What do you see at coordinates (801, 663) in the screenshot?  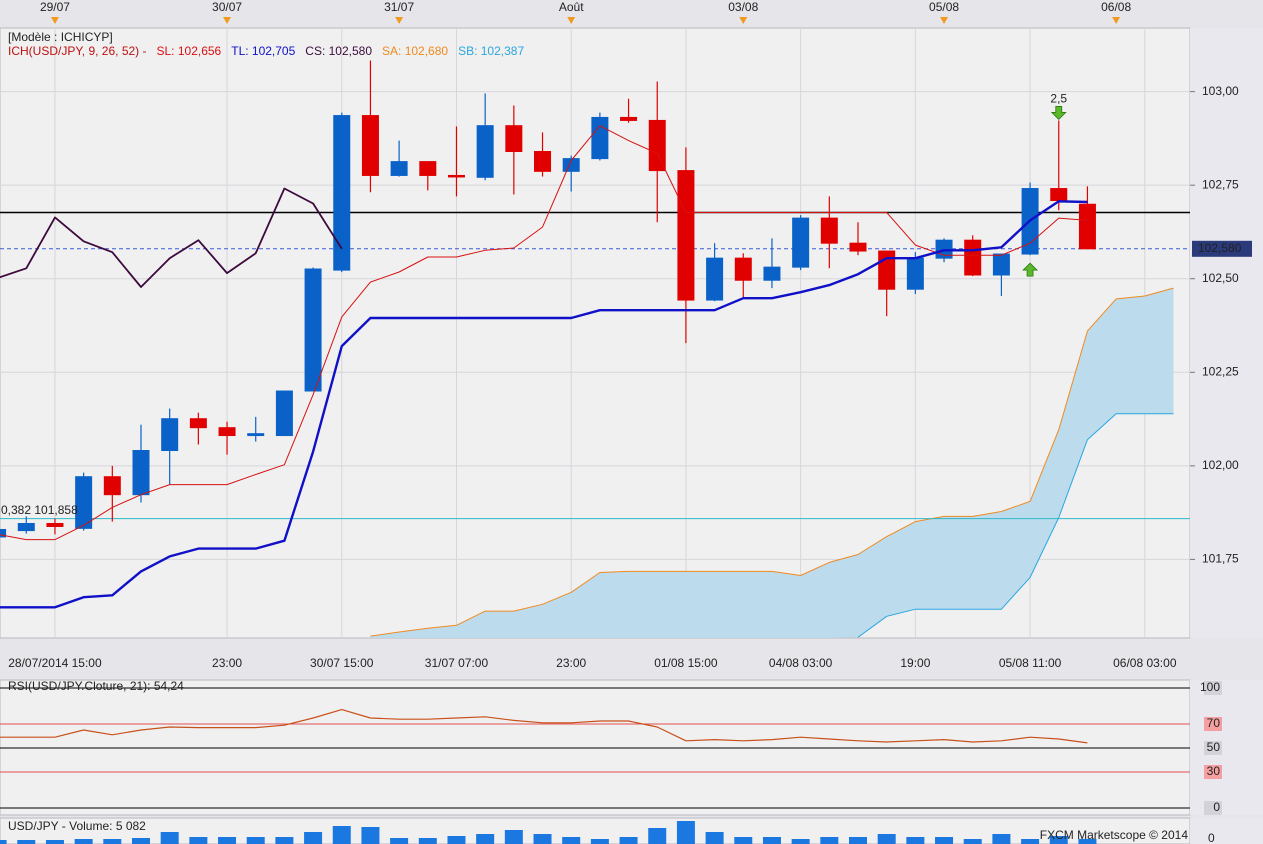 I see `x-tick-label: 04/08 03:00` at bounding box center [801, 663].